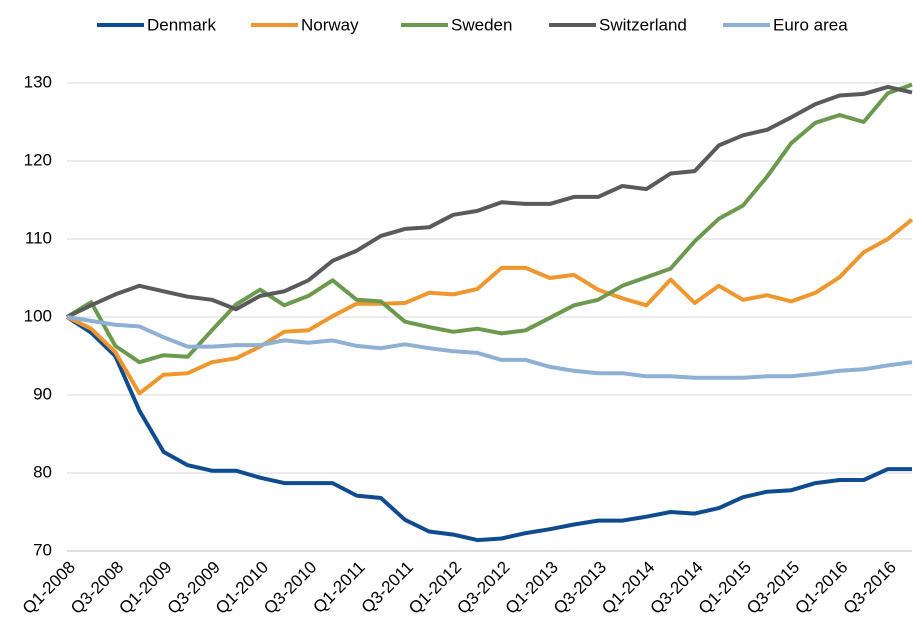 The height and width of the screenshot is (626, 913). What do you see at coordinates (643, 24) in the screenshot?
I see `legend-label: Switzerland` at bounding box center [643, 24].